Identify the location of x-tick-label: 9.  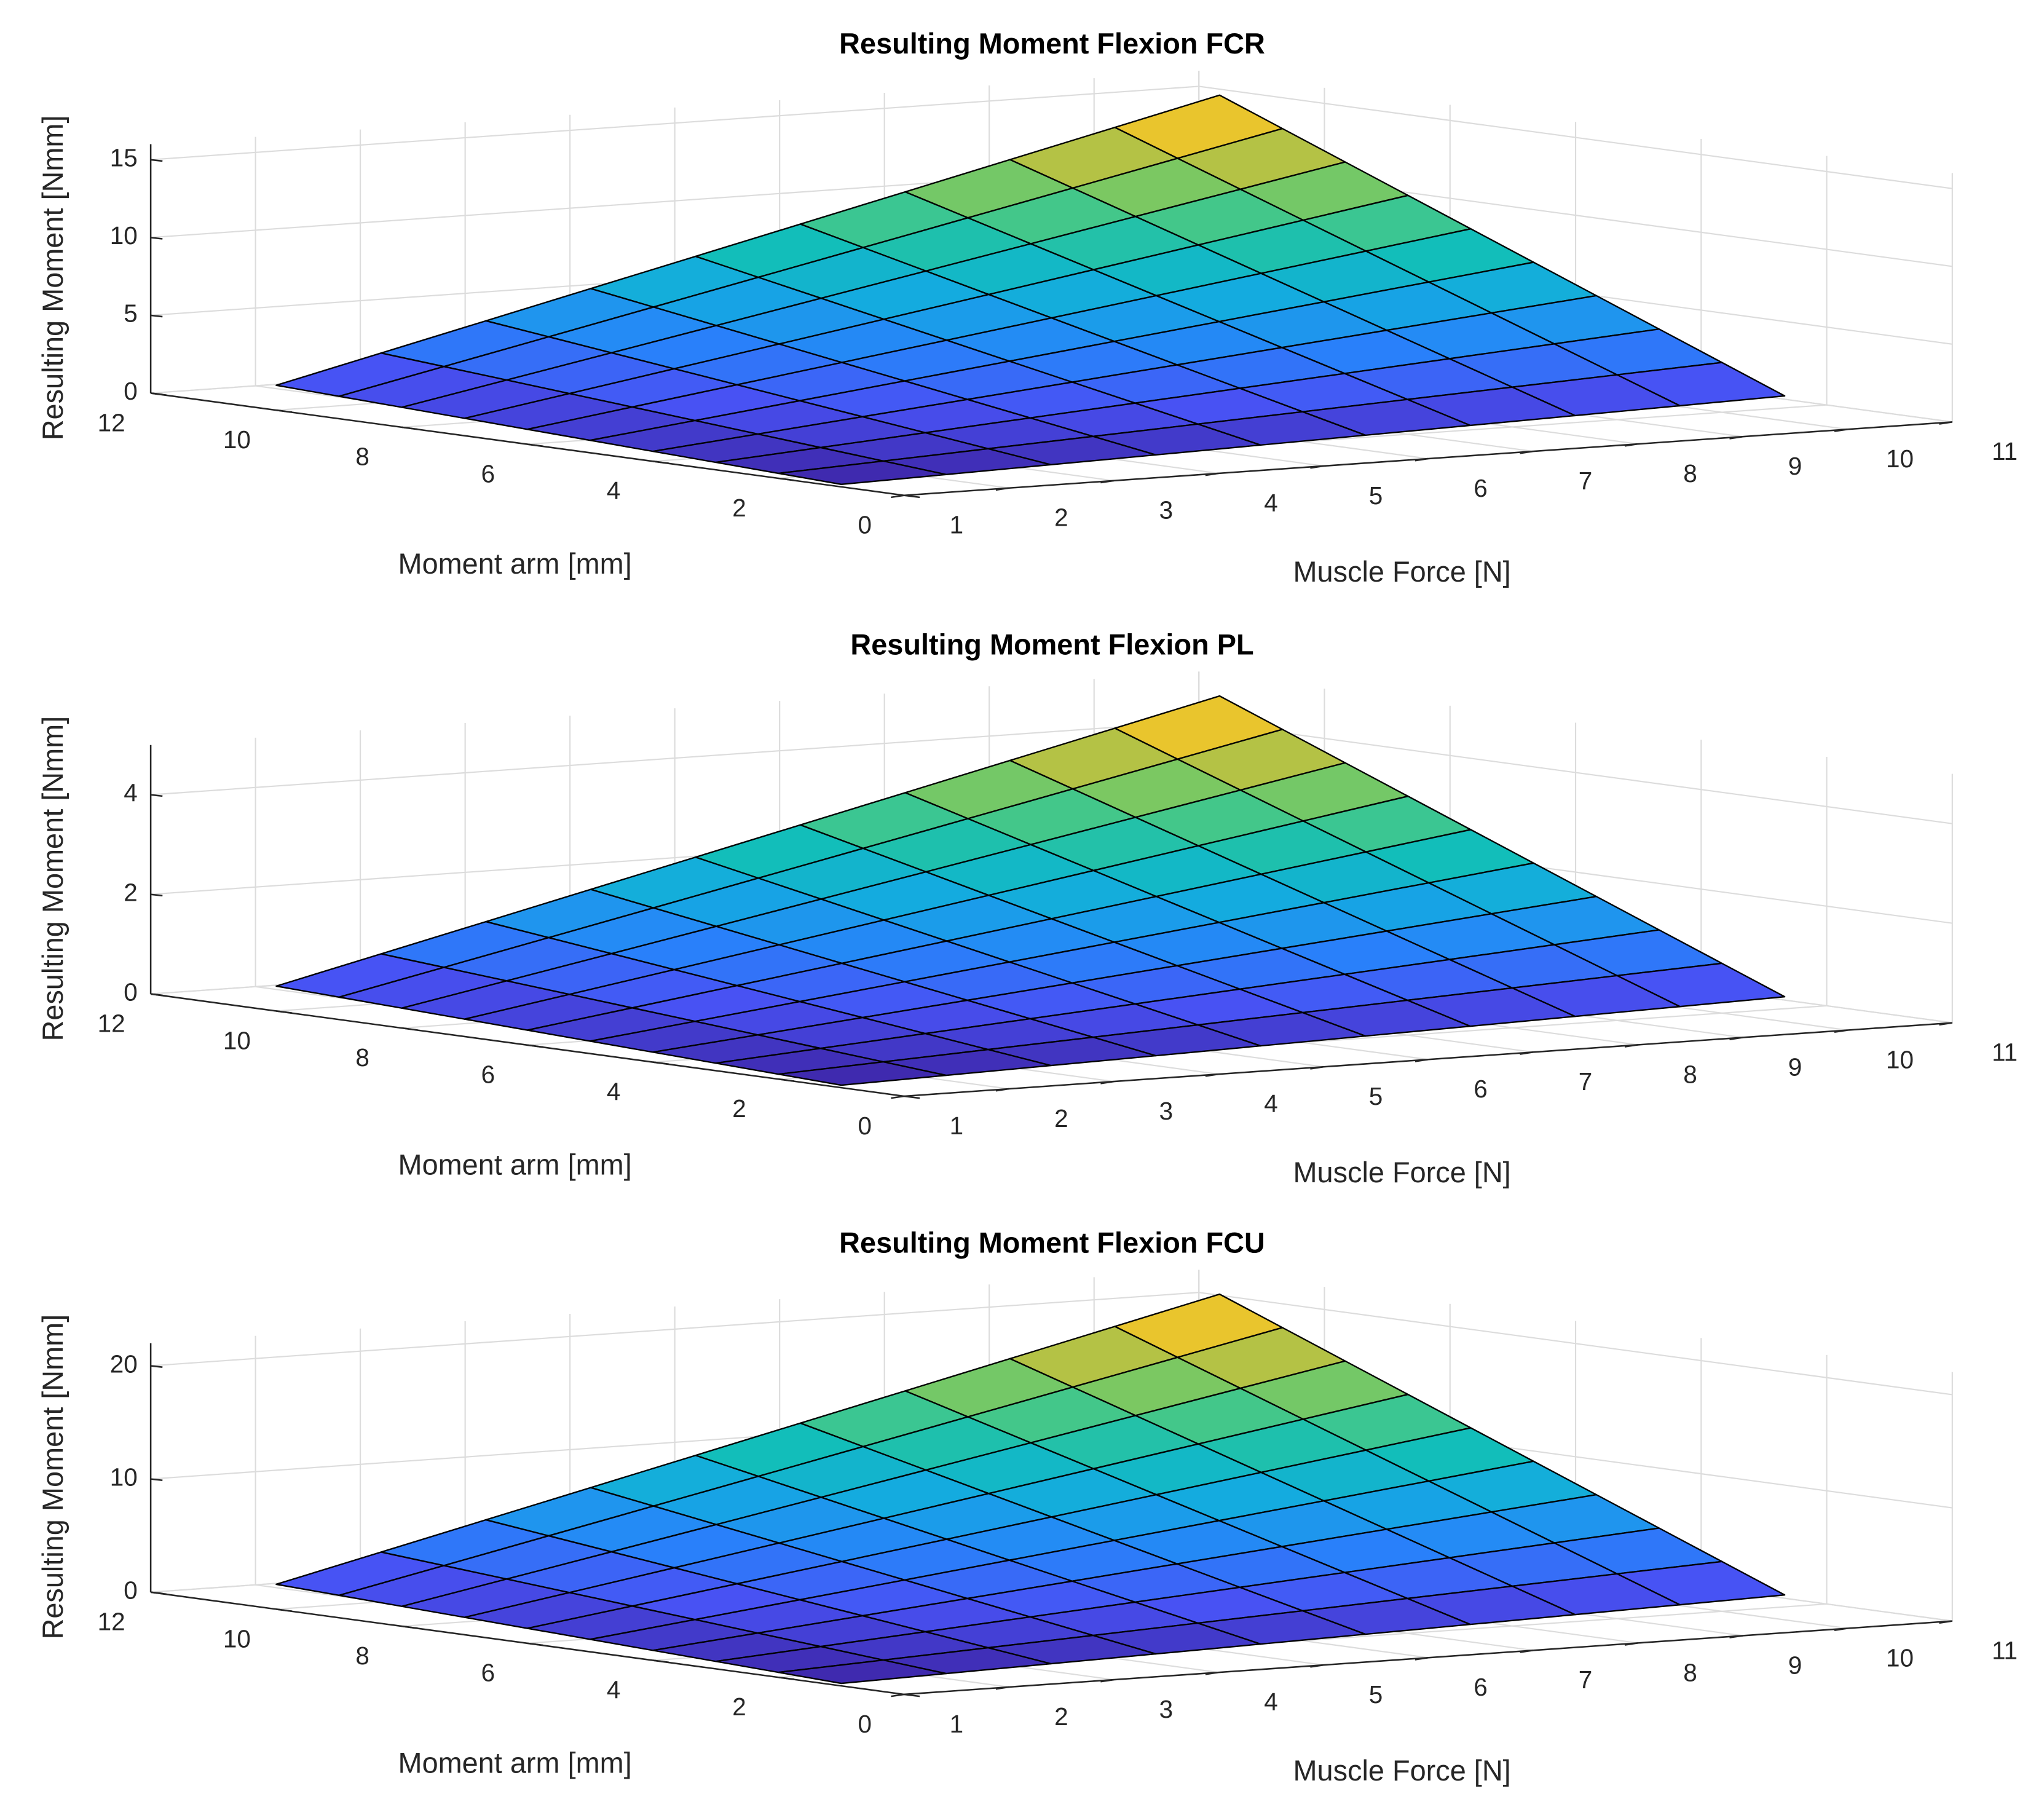
(1795, 466).